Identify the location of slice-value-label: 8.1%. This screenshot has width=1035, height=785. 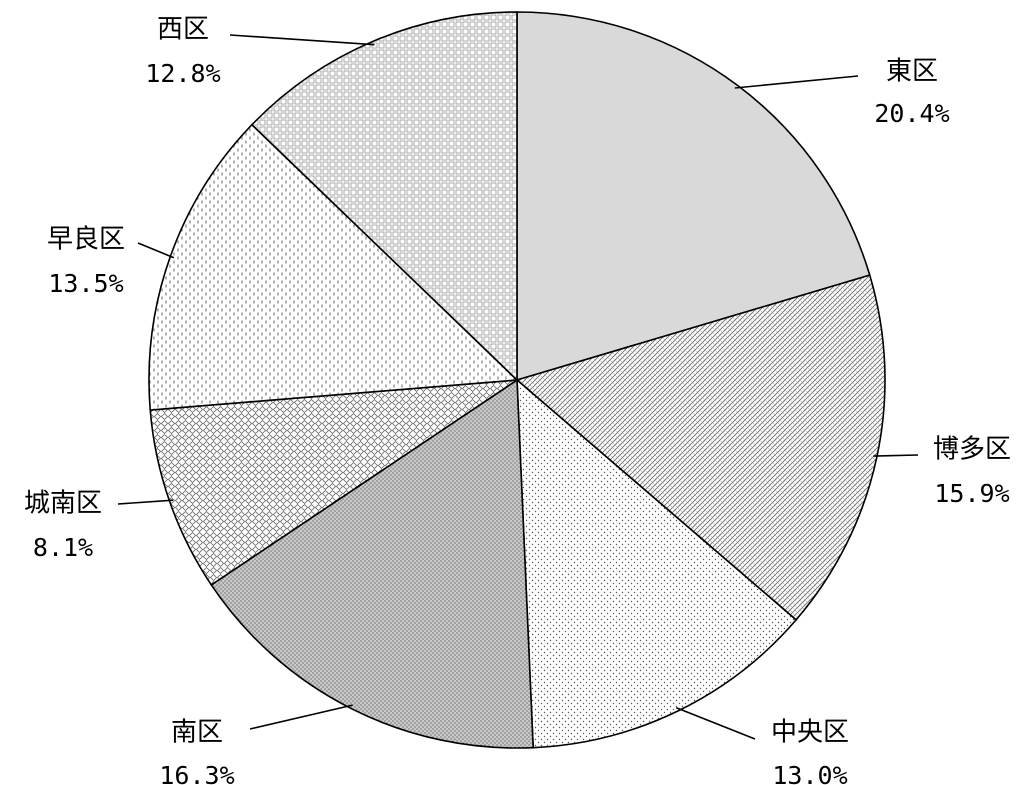
(63, 547).